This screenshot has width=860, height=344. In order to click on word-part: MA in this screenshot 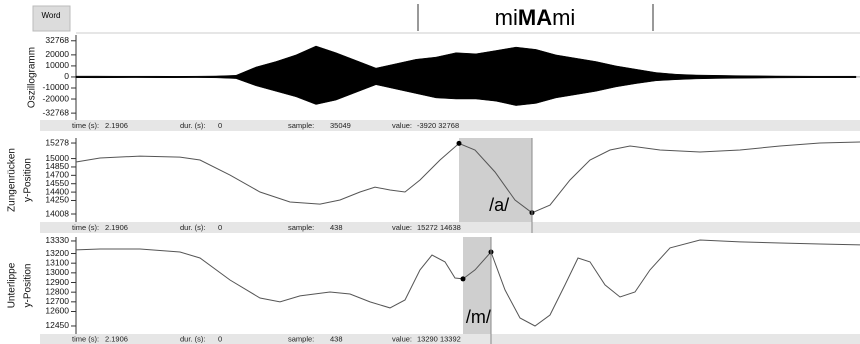, I will do `click(535, 17)`.